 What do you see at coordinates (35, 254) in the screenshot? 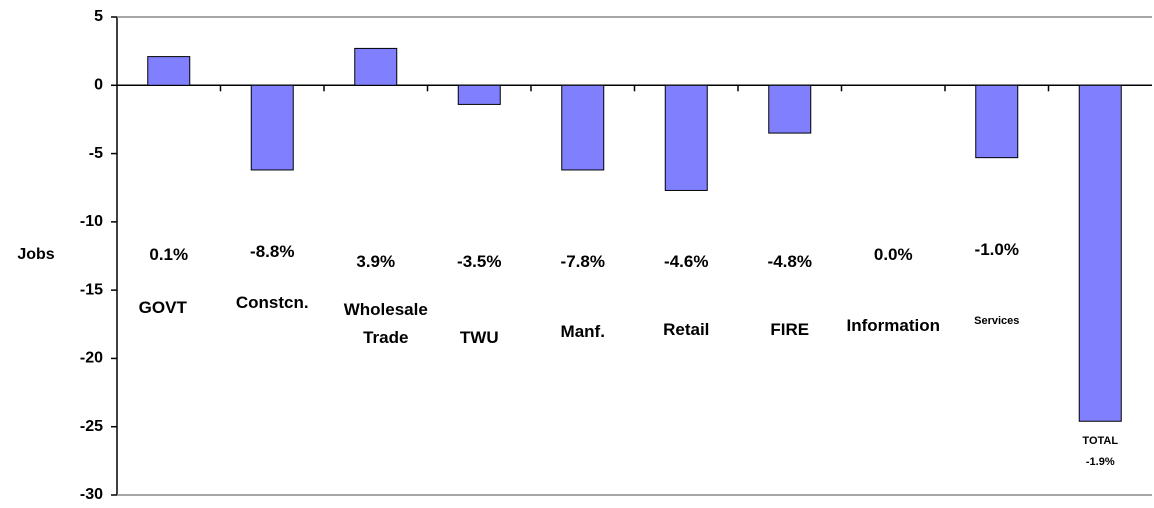
I see `y-axis-label: Jobs` at bounding box center [35, 254].